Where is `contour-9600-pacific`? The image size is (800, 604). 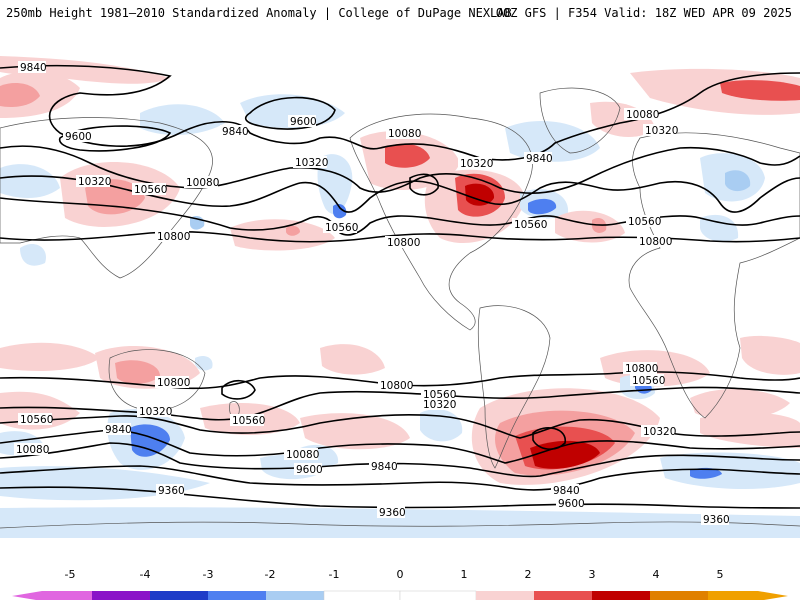
contour-9600-pacific is located at coordinates (290, 113).